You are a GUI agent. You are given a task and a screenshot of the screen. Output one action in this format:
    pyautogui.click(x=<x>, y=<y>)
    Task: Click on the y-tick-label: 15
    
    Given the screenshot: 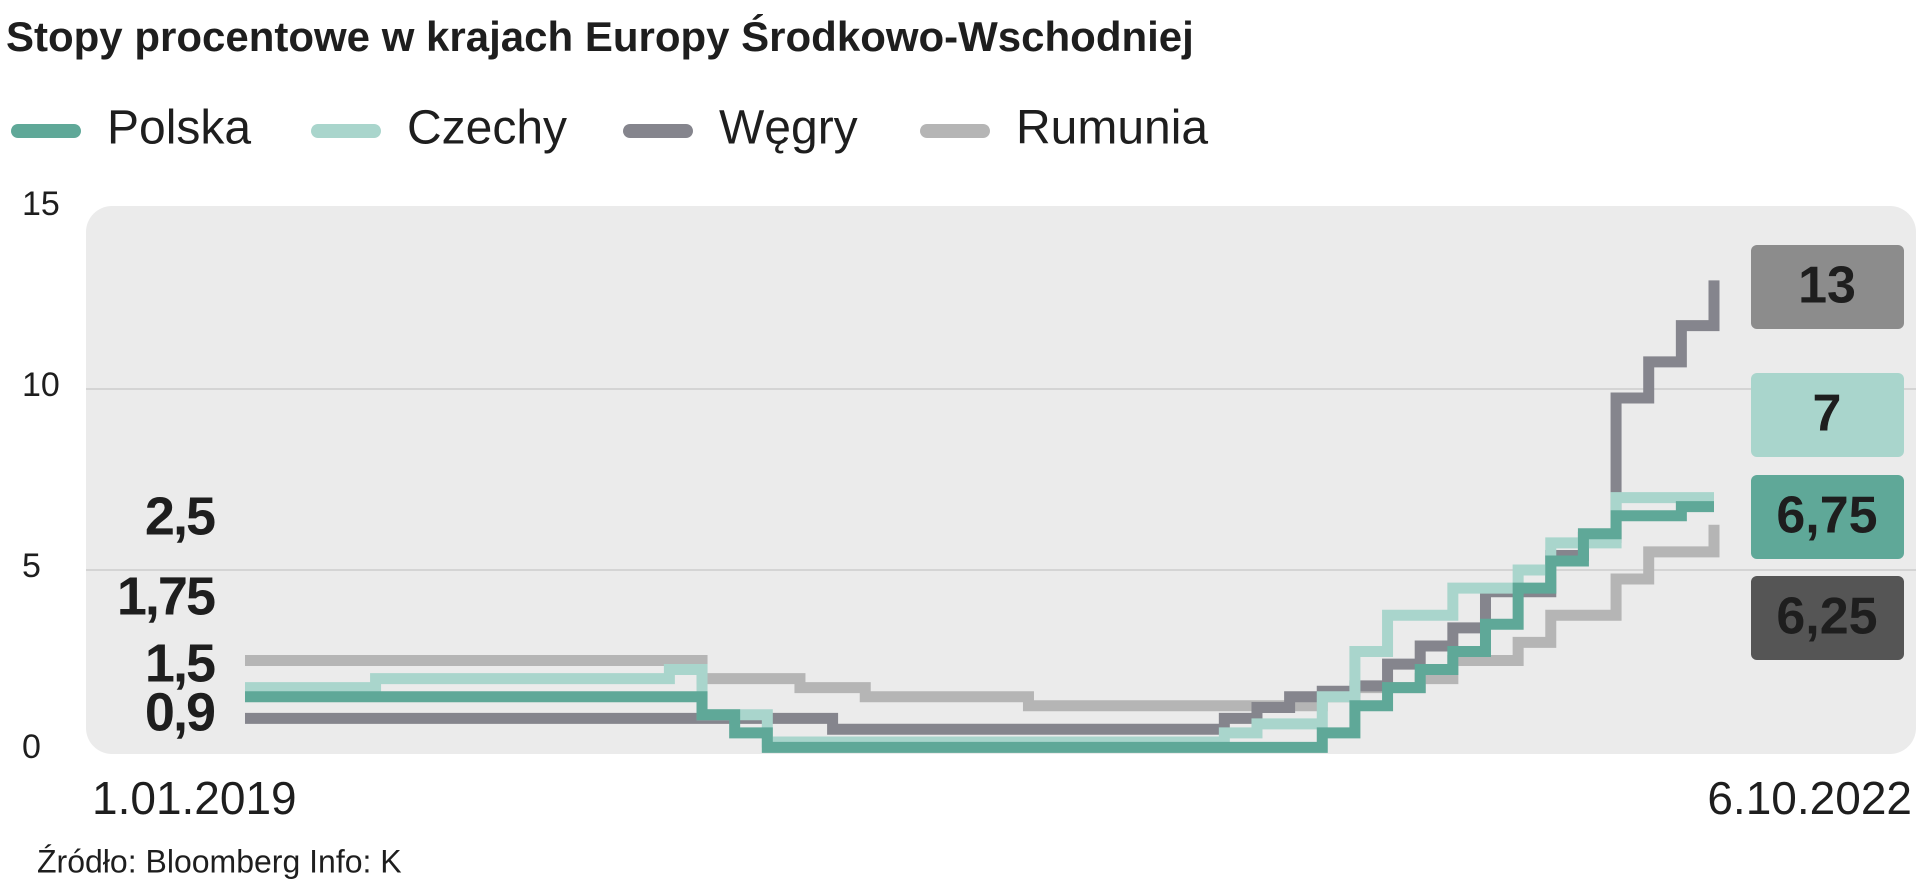 What is the action you would take?
    pyautogui.click(x=41, y=204)
    